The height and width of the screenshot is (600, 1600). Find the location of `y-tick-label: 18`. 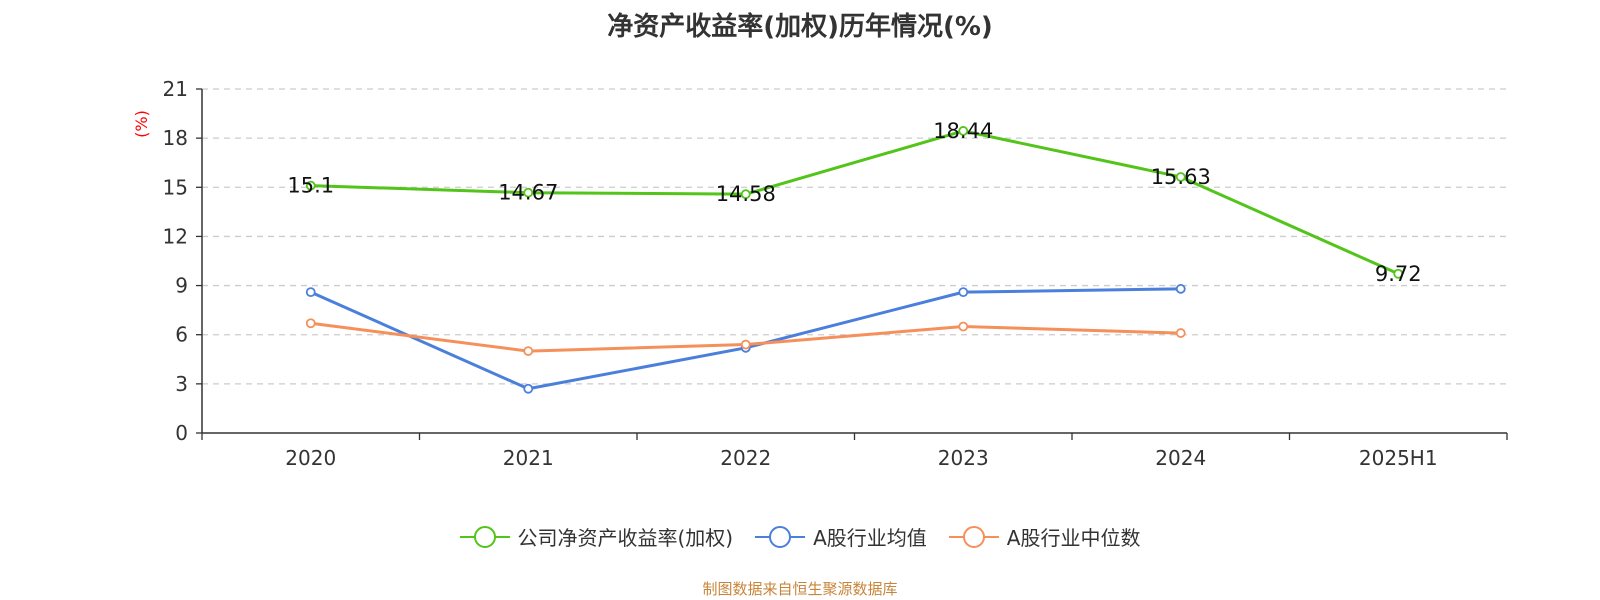

y-tick-label: 18 is located at coordinates (175, 138).